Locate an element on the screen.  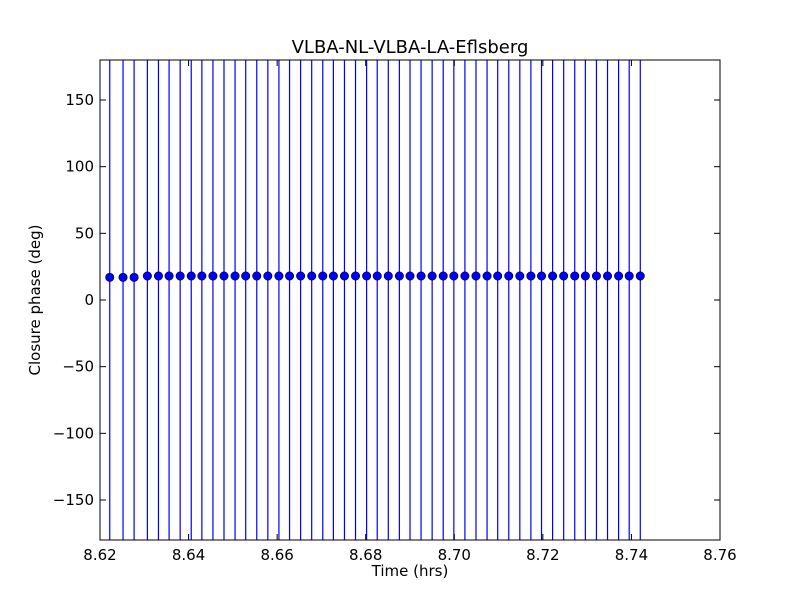
x-tick-label: 8.72 is located at coordinates (542, 555).